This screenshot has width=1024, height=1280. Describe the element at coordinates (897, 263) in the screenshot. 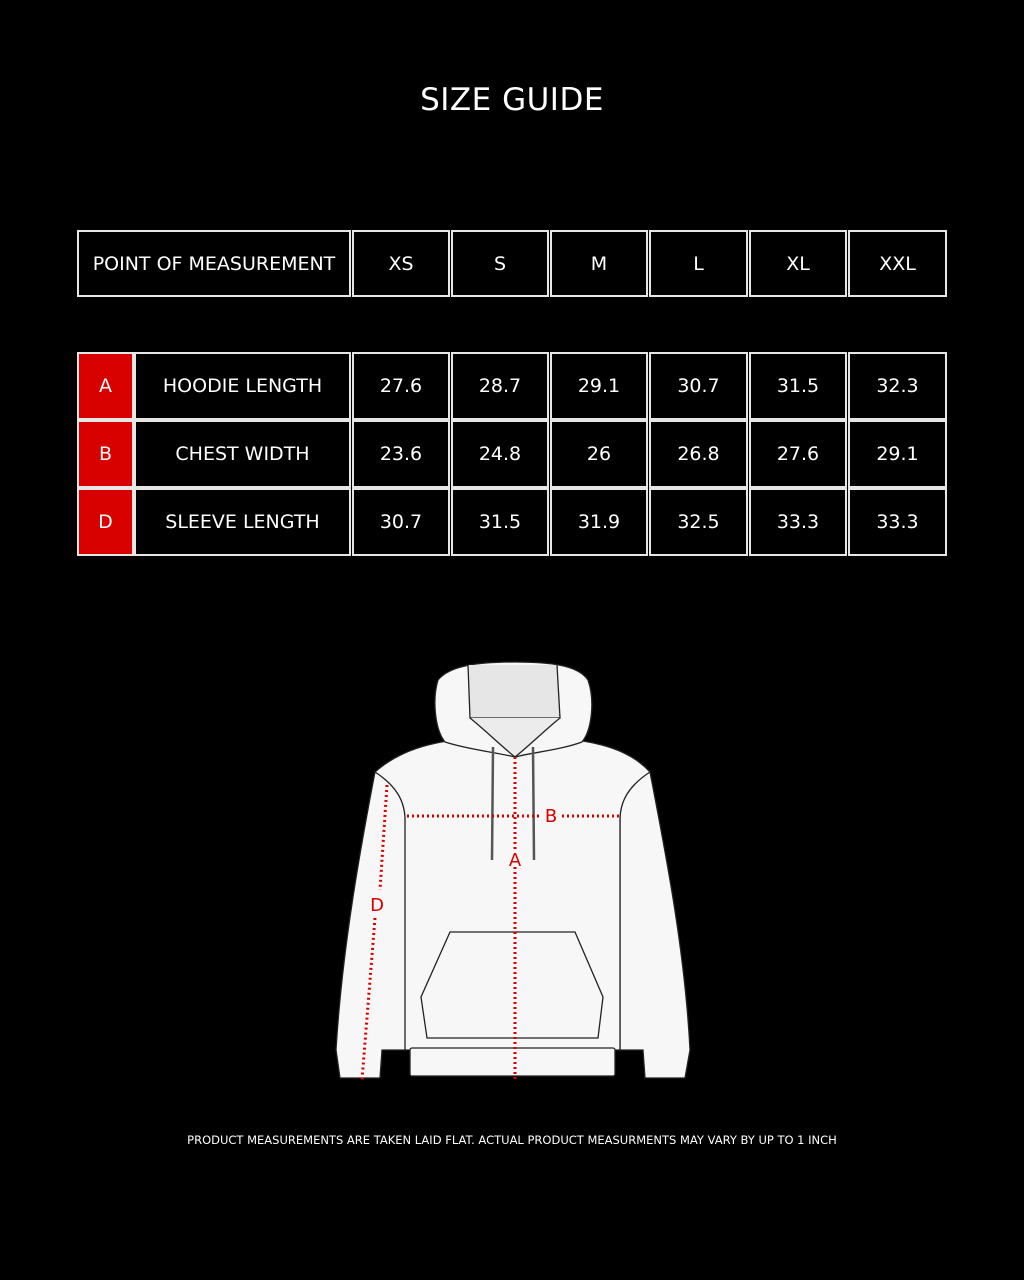

I see `header-size: XXL` at that location.